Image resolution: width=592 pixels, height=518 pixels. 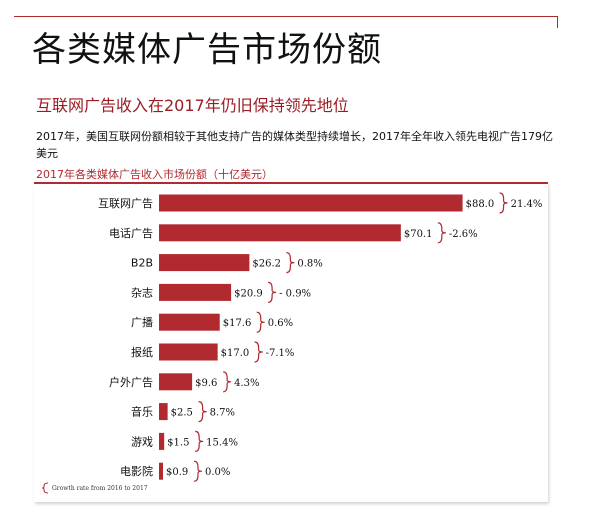 I want to click on category-label: 音乐, so click(x=142, y=412).